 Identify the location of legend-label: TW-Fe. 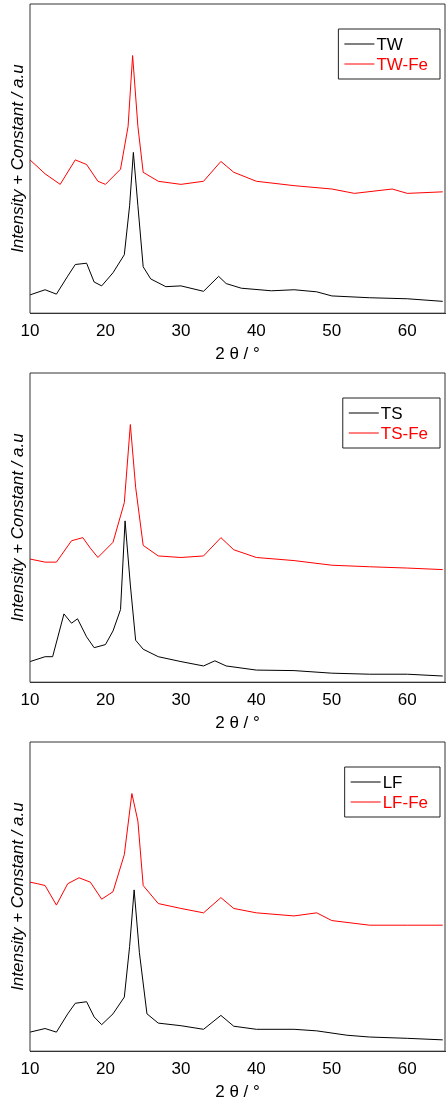
(402, 64).